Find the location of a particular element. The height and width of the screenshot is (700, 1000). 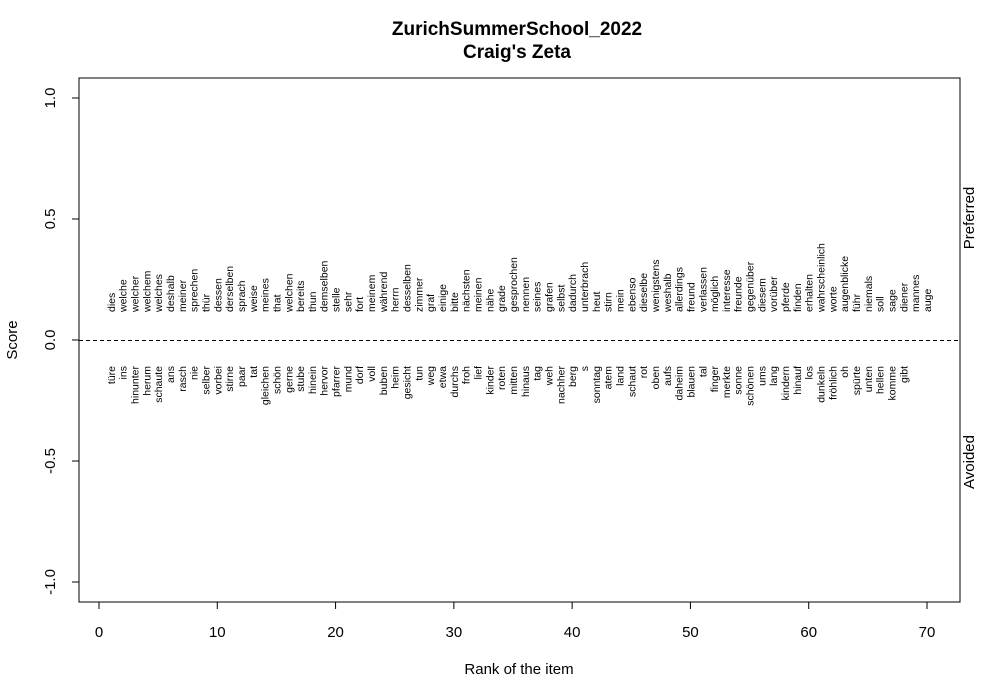

preferred-word-label: mannes is located at coordinates (916, 293).